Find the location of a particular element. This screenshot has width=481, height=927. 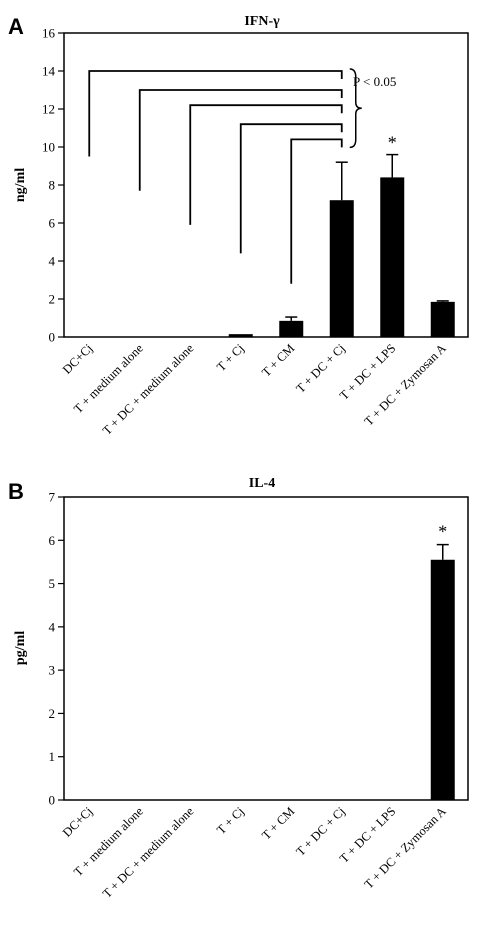

y-tick-label: 7 is located at coordinates (52, 497).